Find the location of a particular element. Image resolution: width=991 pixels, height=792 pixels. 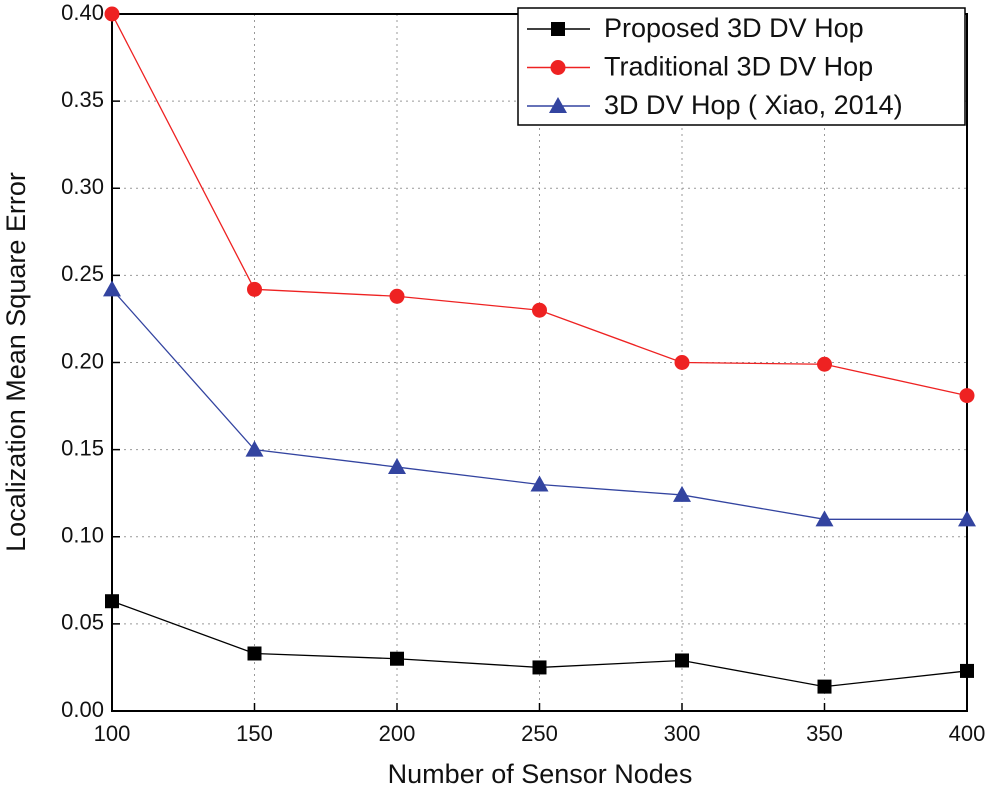

x-tick-label: 150 is located at coordinates (254, 733).